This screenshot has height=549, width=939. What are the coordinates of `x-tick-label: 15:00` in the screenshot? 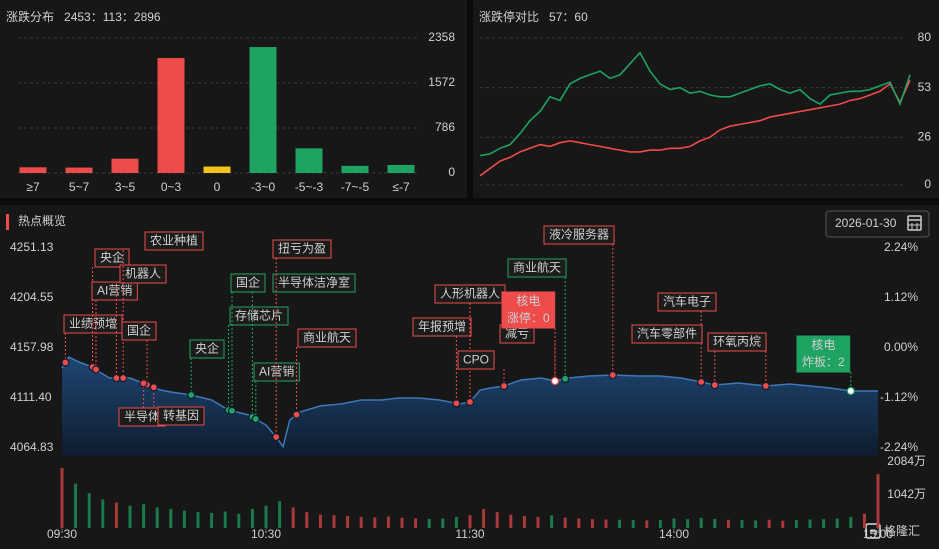 It's located at (878, 534).